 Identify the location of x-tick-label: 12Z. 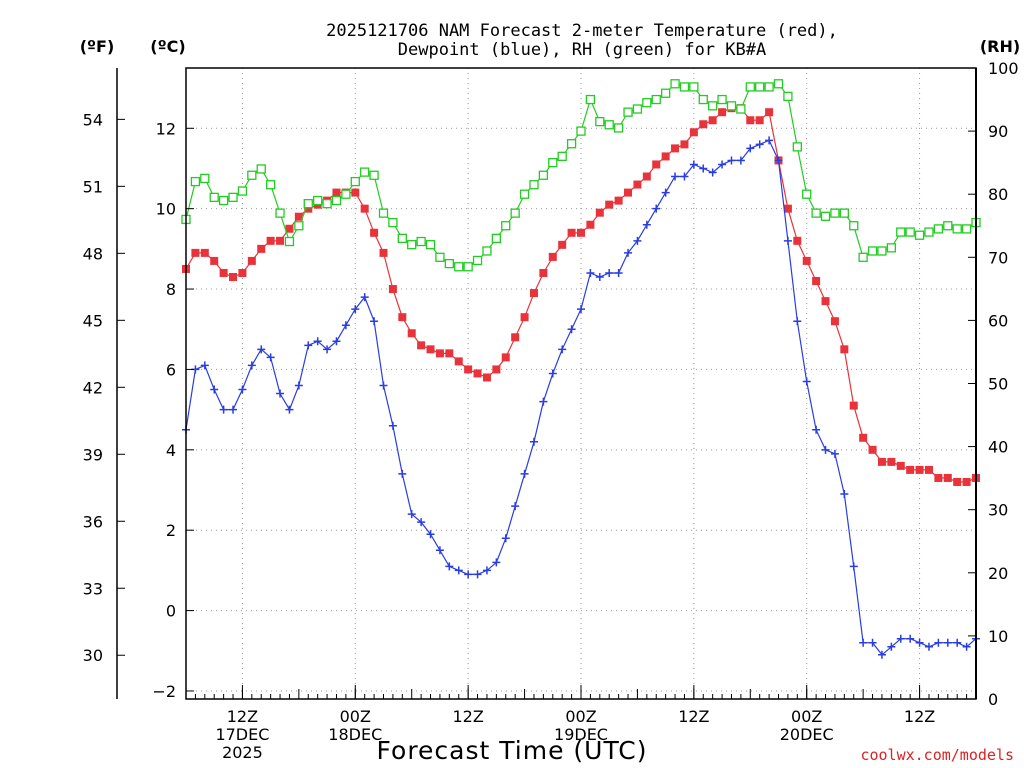
(242, 716).